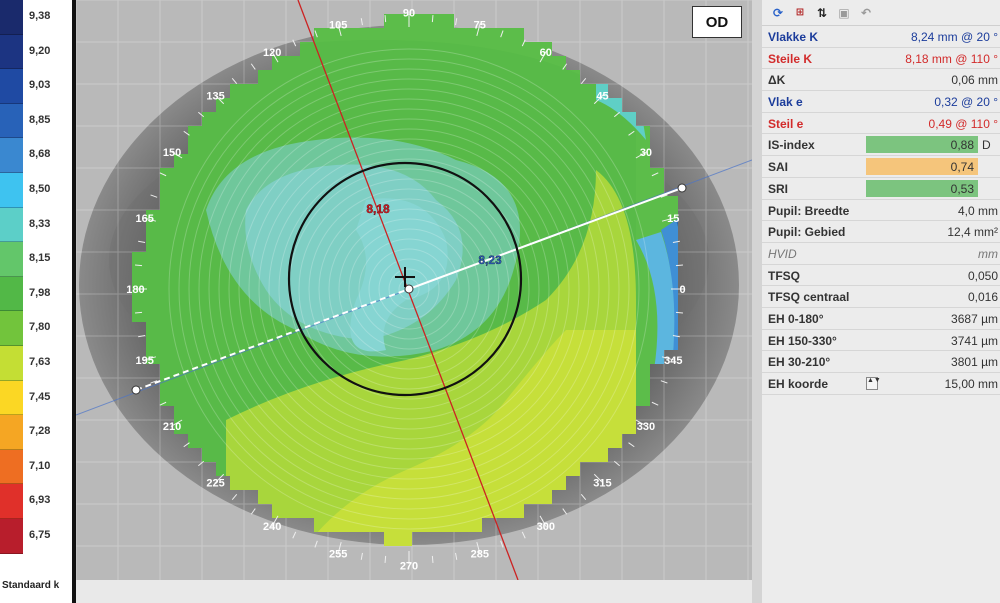 Image resolution: width=1000 pixels, height=603 pixels. Describe the element at coordinates (881, 59) in the screenshot. I see `row-steile-k: Steile K 8,18 mm @ 110 °` at that location.